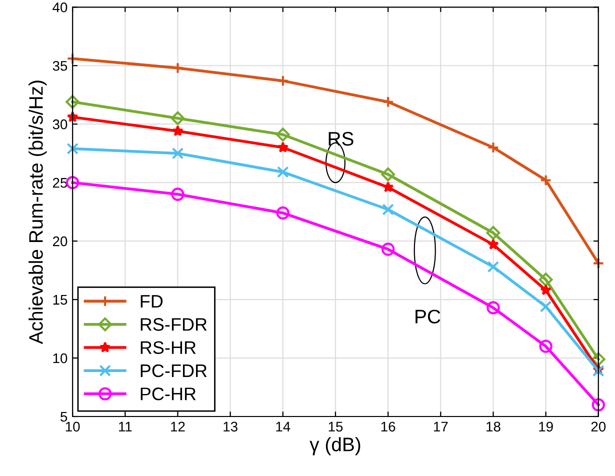  What do you see at coordinates (546, 427) in the screenshot?
I see `x-tick-label: 19` at bounding box center [546, 427].